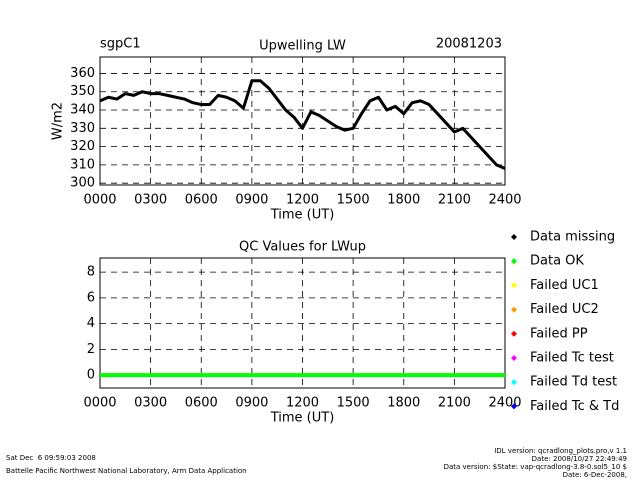  Describe the element at coordinates (574, 406) in the screenshot. I see `legend-label: Failed Tc & Td` at that location.